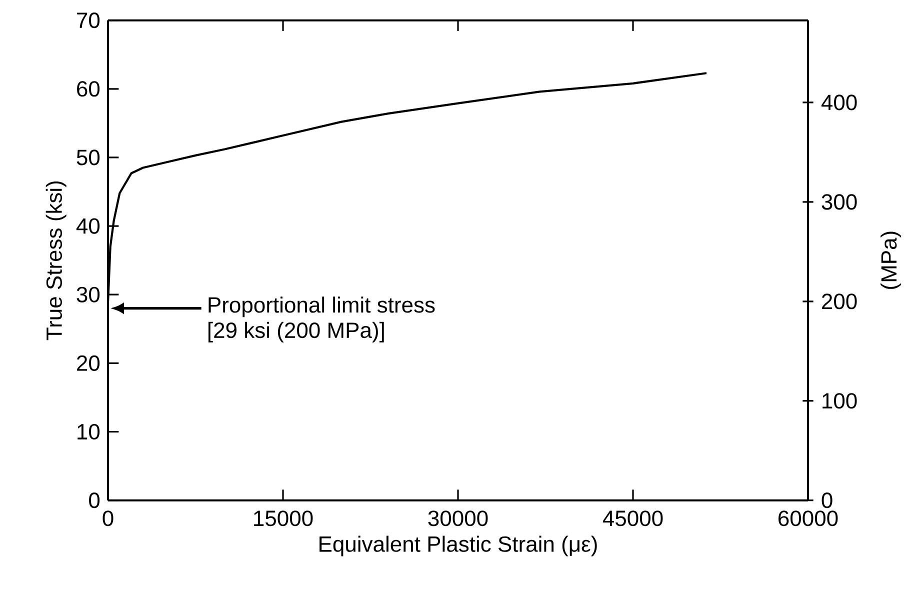  I want to click on x-tick-label: 45000, so click(632, 518).